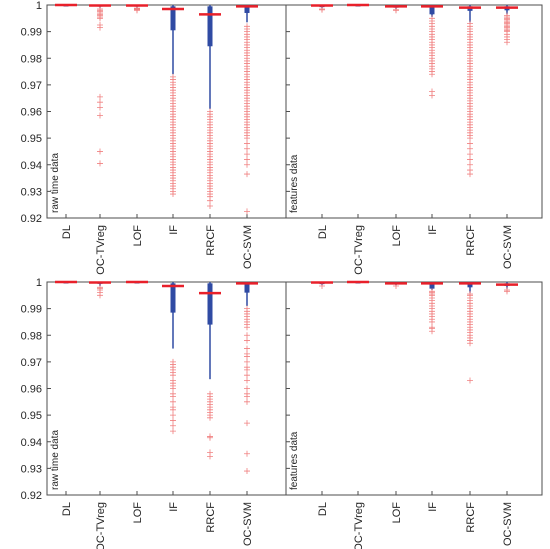  Describe the element at coordinates (31, 416) in the screenshot. I see `y-tick-label: 0.95` at that location.